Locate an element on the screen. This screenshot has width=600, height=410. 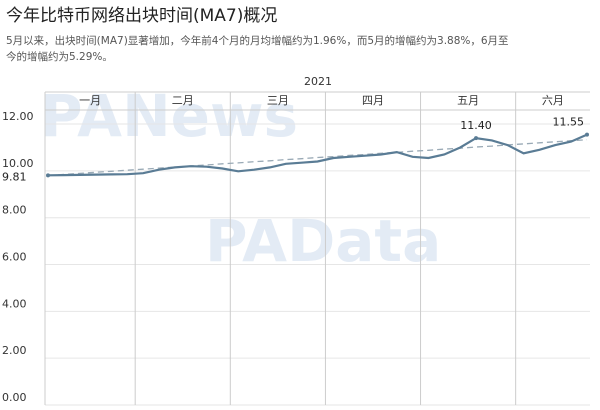
subtitle: 今的增幅约为5.29%。 is located at coordinates (59, 56).